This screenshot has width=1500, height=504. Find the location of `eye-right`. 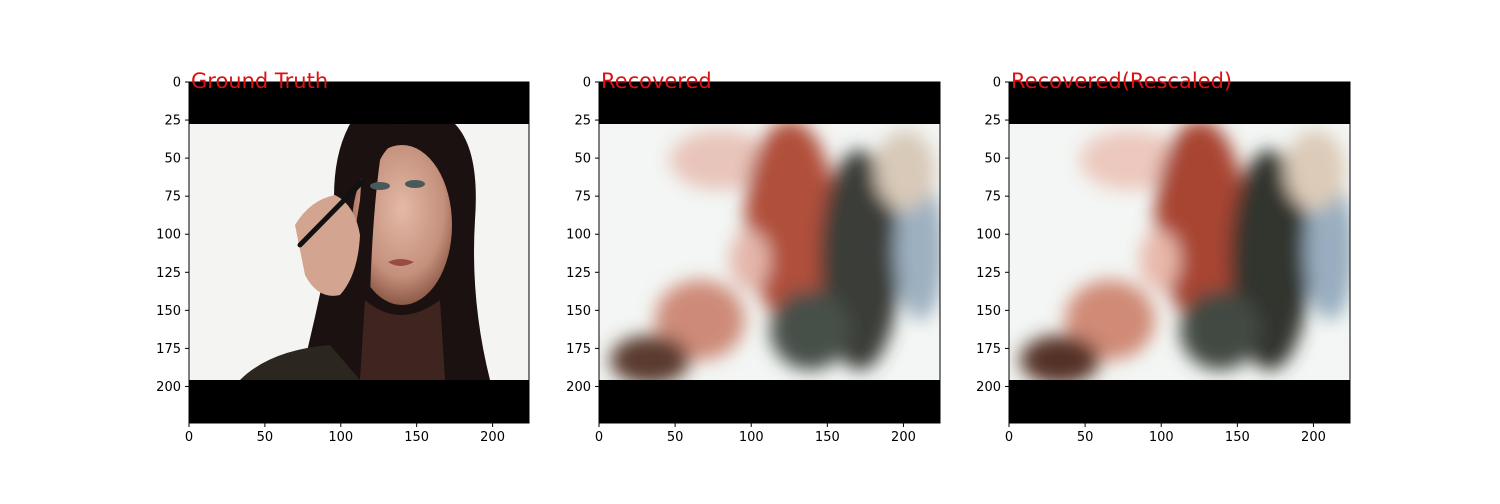

eye-right is located at coordinates (415, 184).